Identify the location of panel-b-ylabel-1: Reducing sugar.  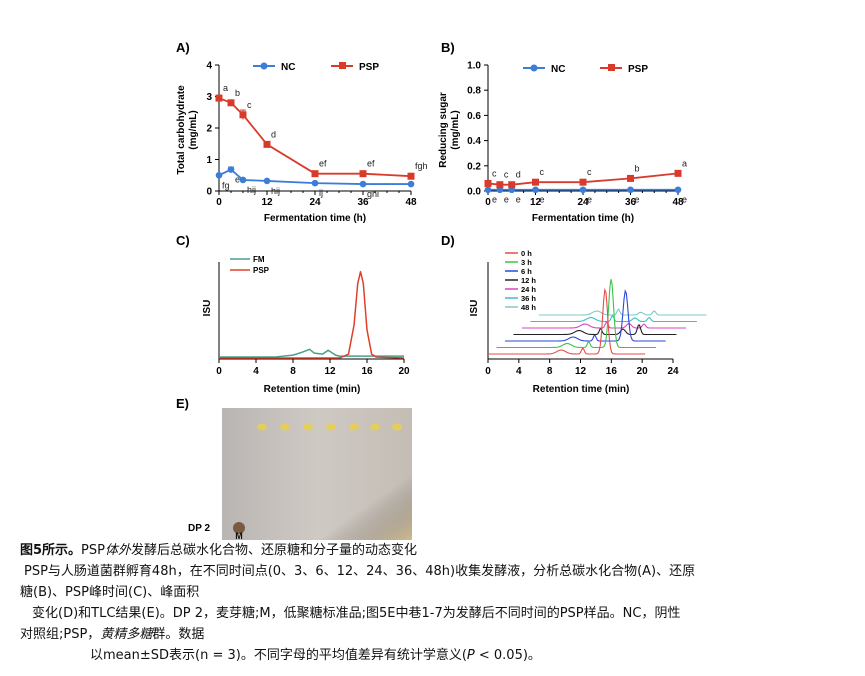
(443, 130).